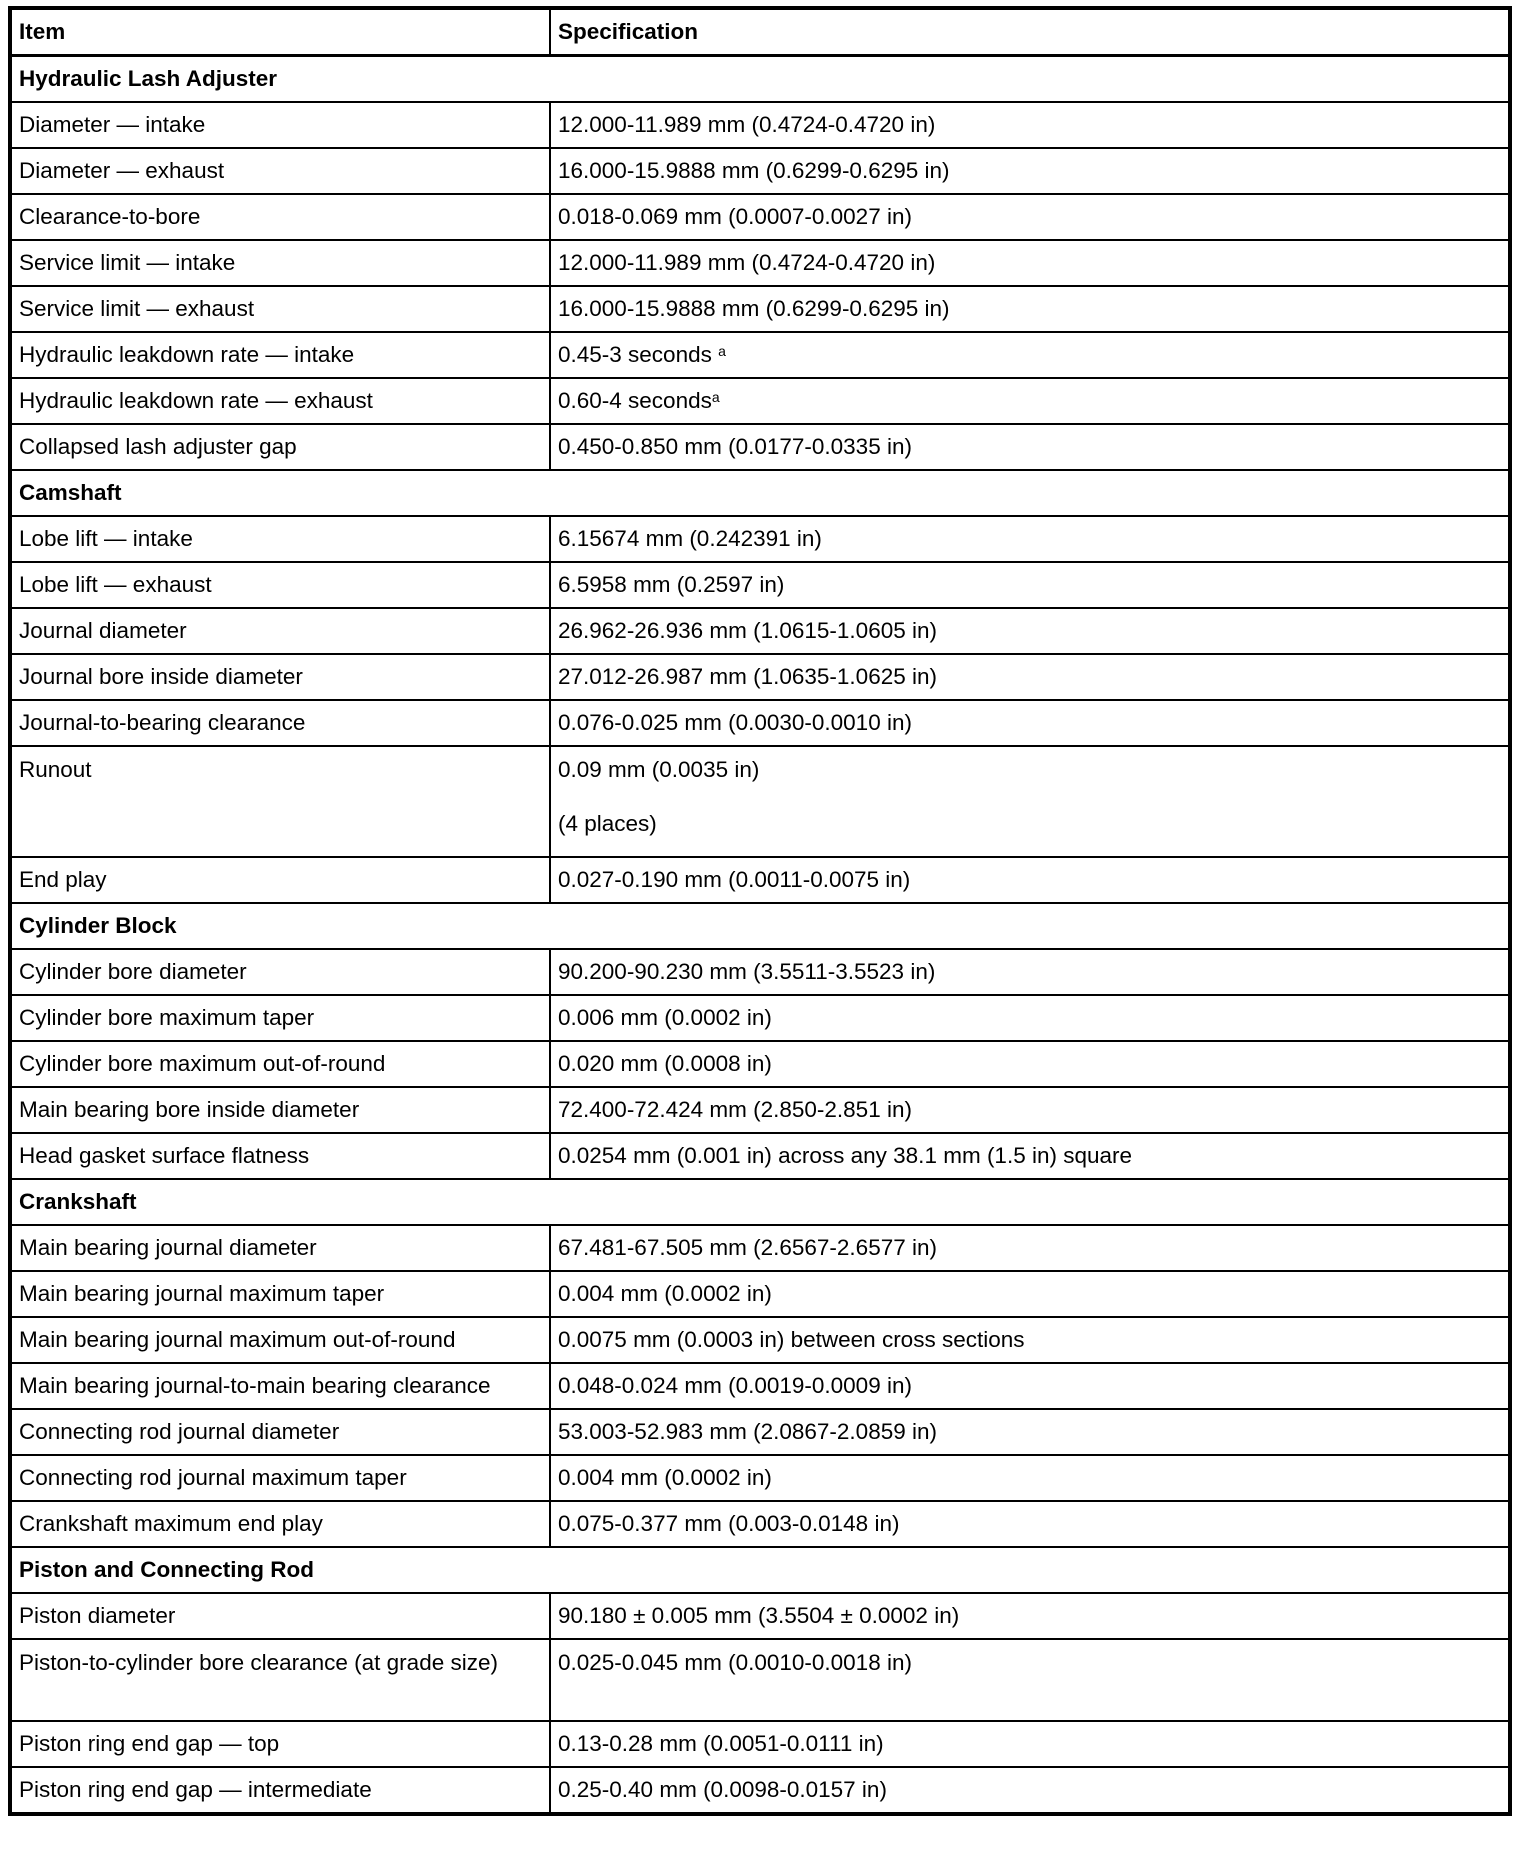 The width and height of the screenshot is (1520, 1876). What do you see at coordinates (747, 262) in the screenshot?
I see `spec-value: 12.000-11.989 mm (0.4724-0.4720 in)` at bounding box center [747, 262].